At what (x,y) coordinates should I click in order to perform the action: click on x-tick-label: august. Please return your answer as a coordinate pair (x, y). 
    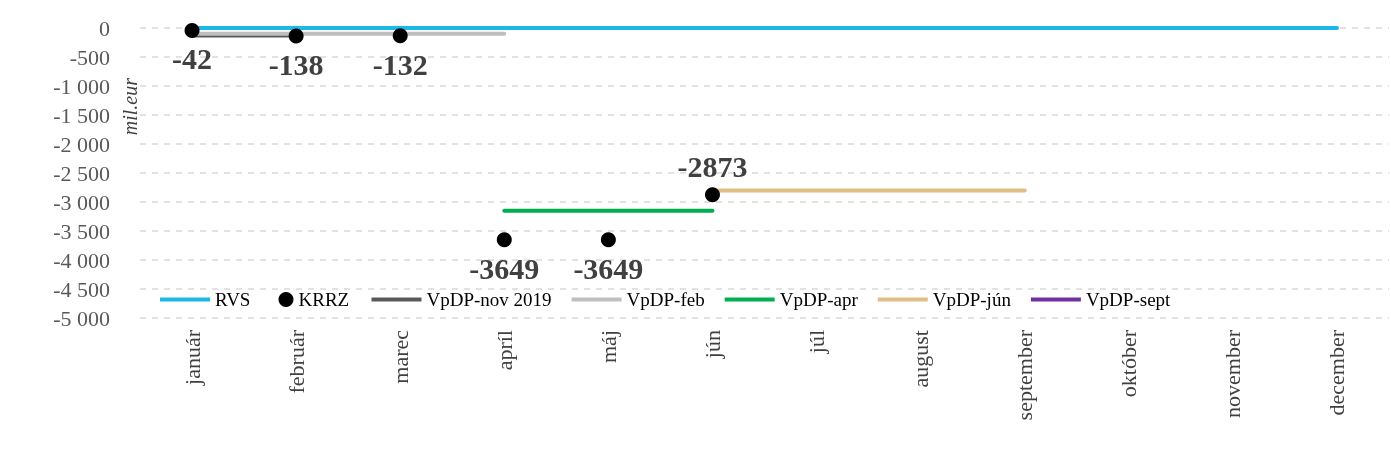
    Looking at the image, I should click on (921, 359).